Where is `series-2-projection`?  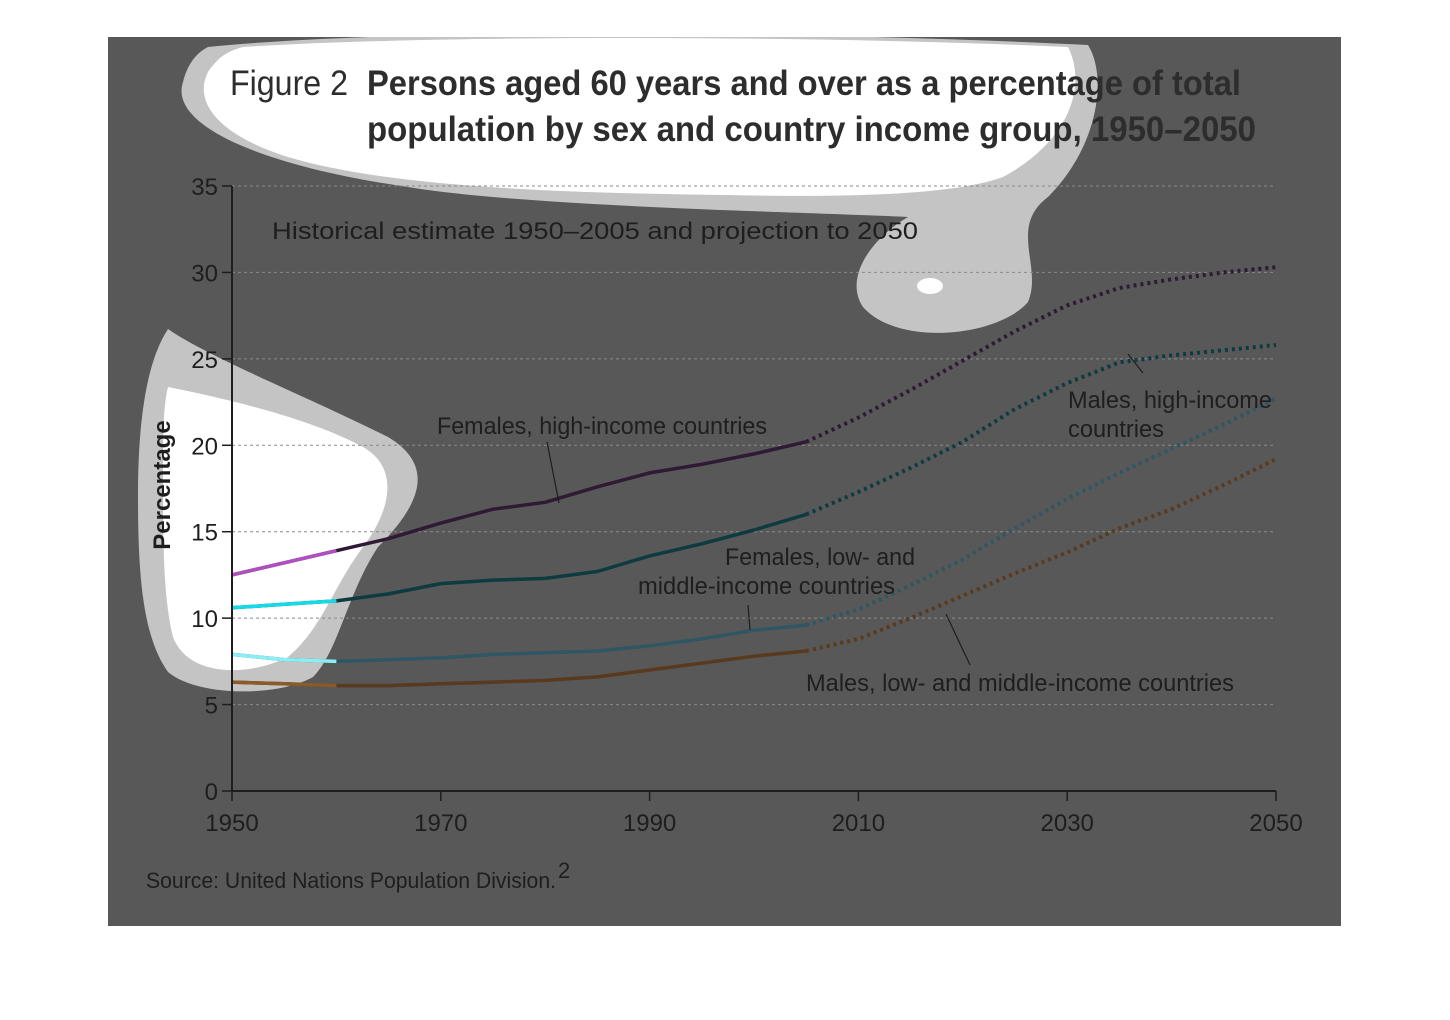 series-2-projection is located at coordinates (1041, 512).